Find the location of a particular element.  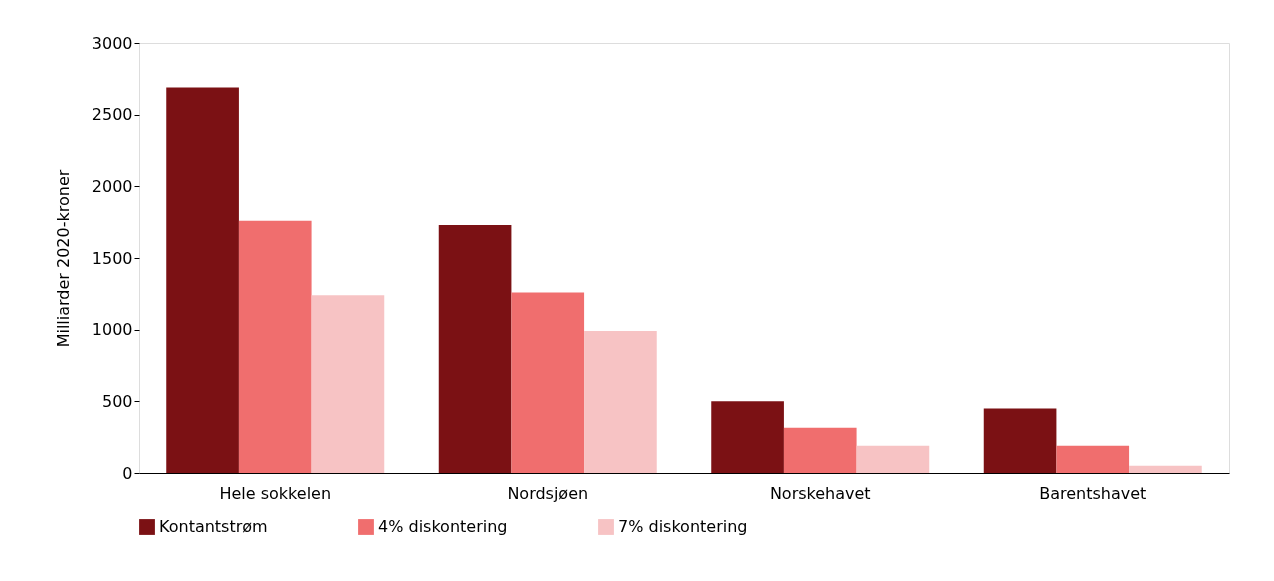

legend-label: 4% diskontering is located at coordinates (443, 526).